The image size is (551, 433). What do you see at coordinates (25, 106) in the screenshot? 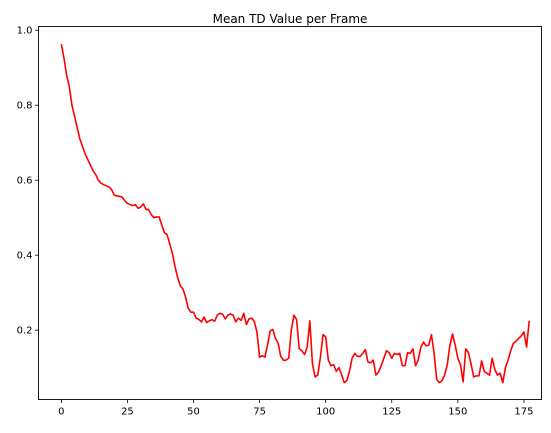
I see `y-tick-label: 0.8` at bounding box center [25, 106].